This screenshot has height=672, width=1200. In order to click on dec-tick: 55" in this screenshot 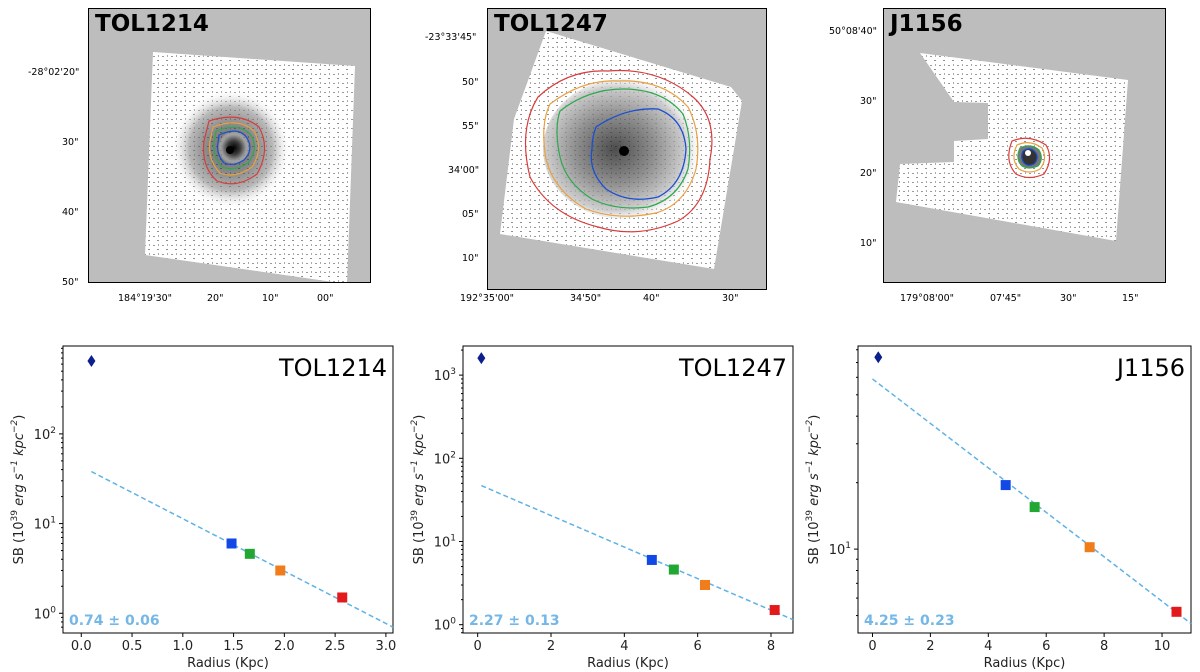, I will do `click(470, 126)`.